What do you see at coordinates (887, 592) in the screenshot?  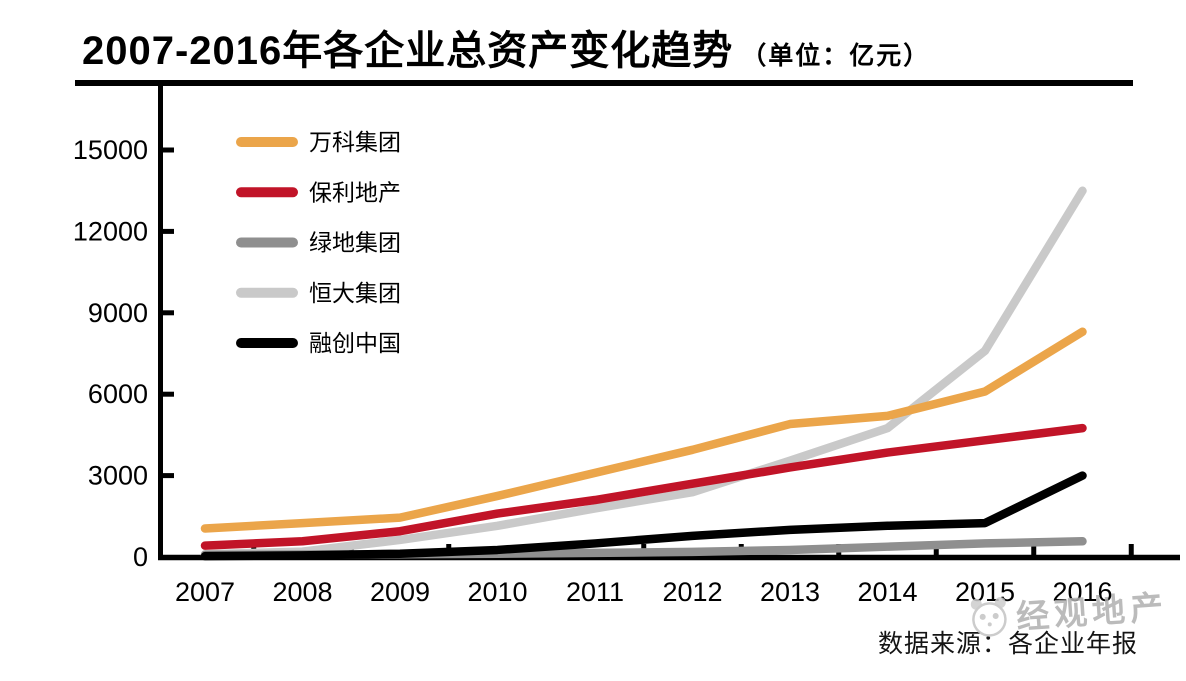 I see `x-tick-label: 2014` at bounding box center [887, 592].